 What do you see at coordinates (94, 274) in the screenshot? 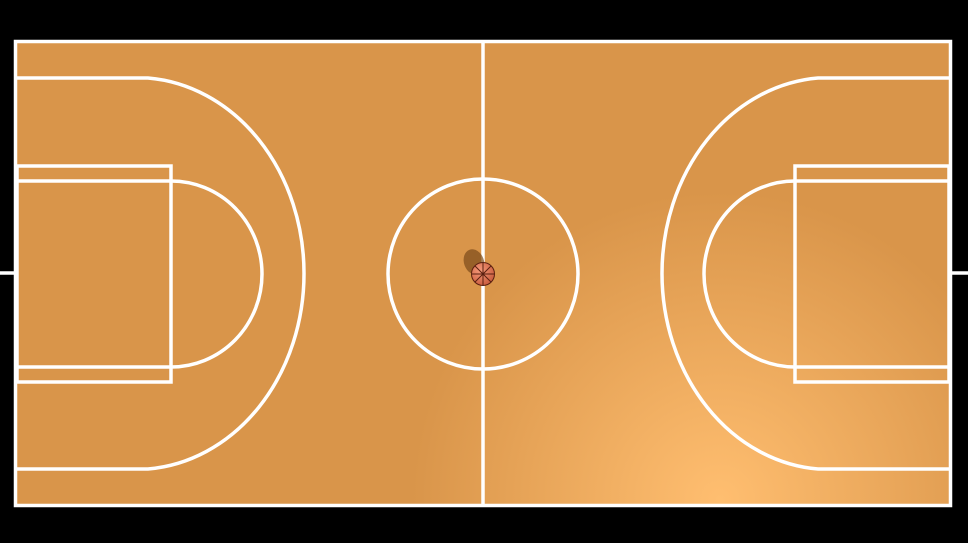
I see `left-free-throw-lane-outer` at bounding box center [94, 274].